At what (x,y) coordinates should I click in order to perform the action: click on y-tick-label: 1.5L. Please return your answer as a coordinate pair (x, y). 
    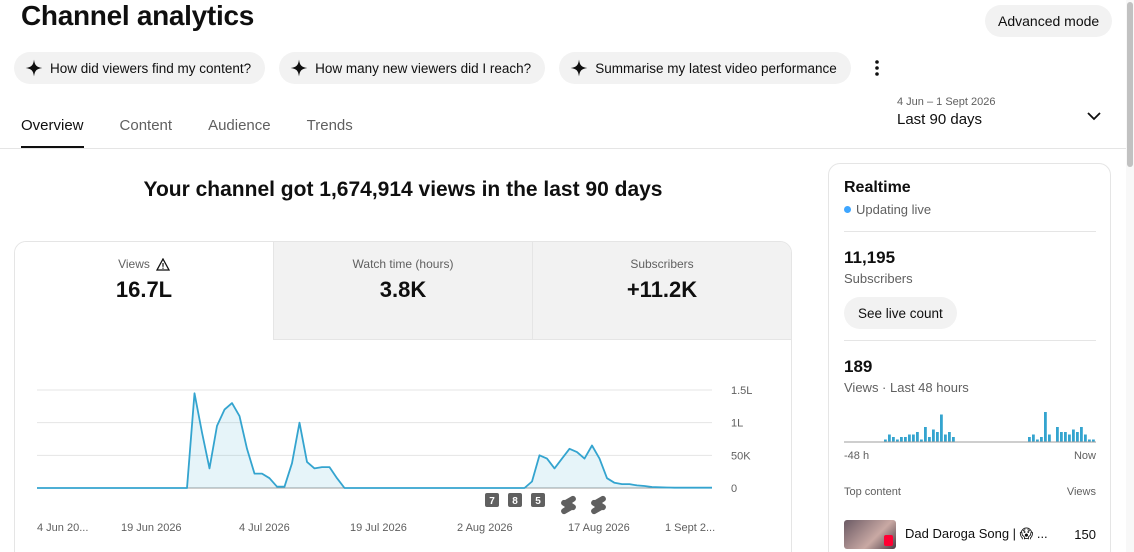
    Looking at the image, I should click on (741, 391).